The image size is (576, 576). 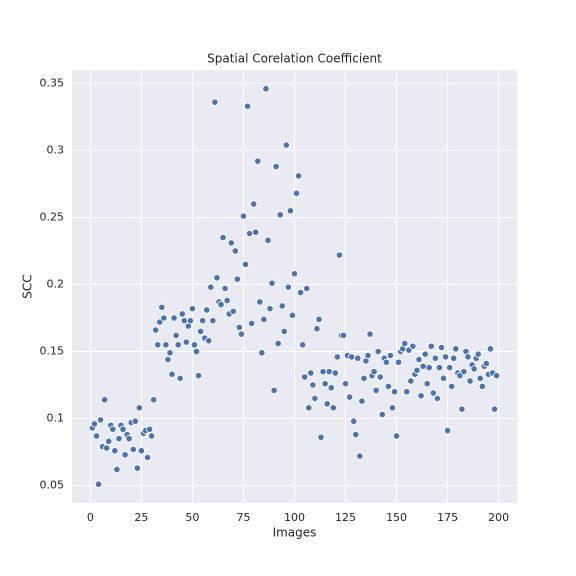 I want to click on y-tick-label: 0.3, so click(x=56, y=149).